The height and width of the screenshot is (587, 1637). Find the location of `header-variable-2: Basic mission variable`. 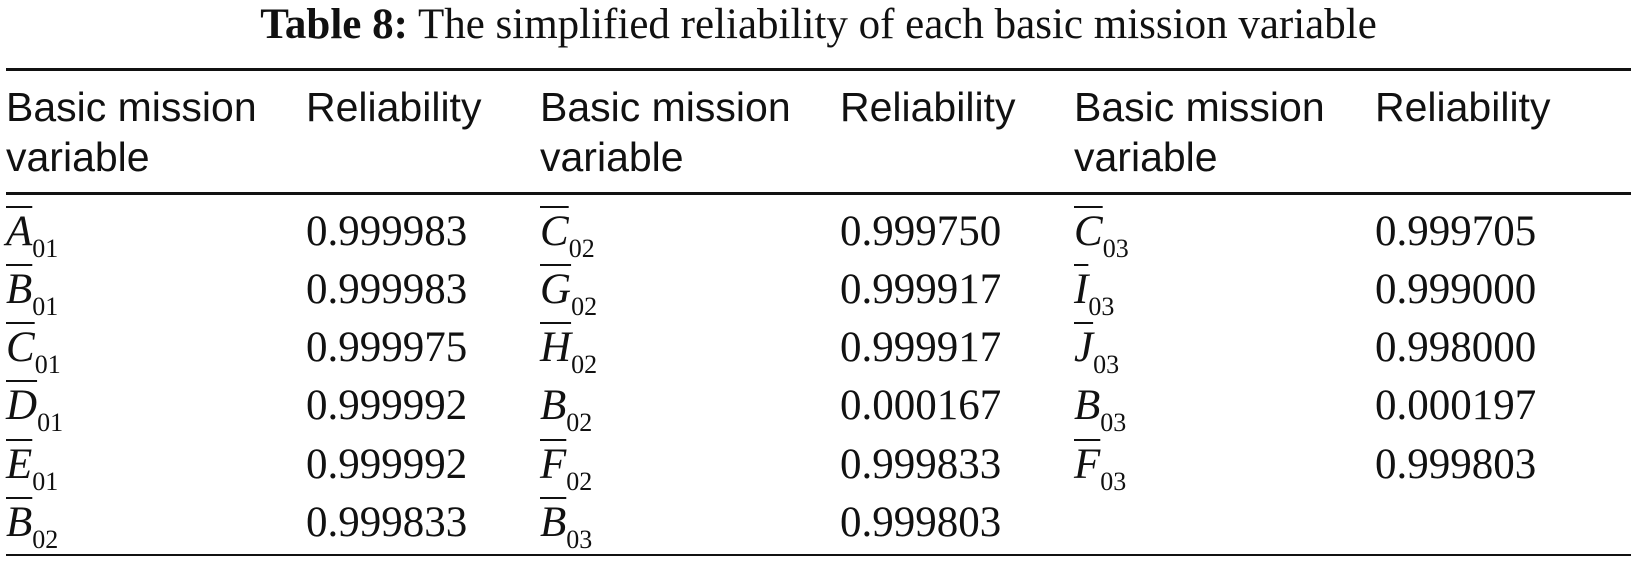

header-variable-2: Basic mission variable is located at coordinates (665, 132).